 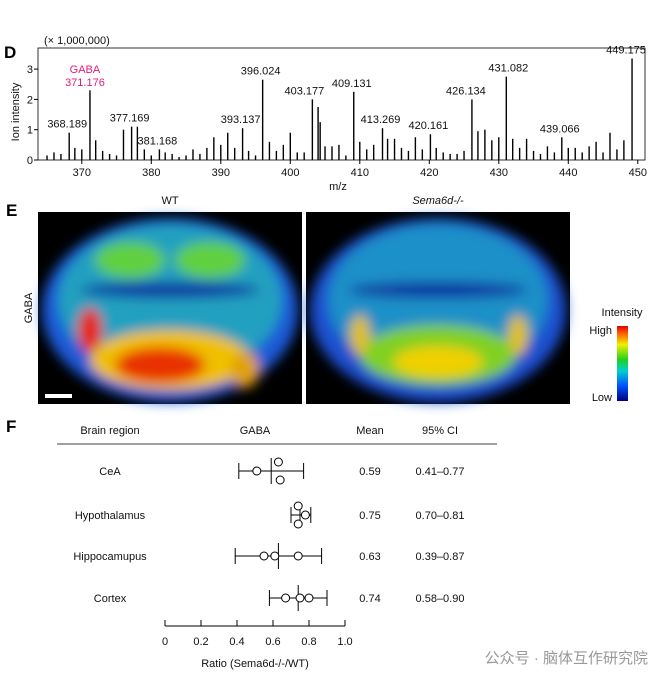 What do you see at coordinates (110, 472) in the screenshot?
I see `region-label: CeA` at bounding box center [110, 472].